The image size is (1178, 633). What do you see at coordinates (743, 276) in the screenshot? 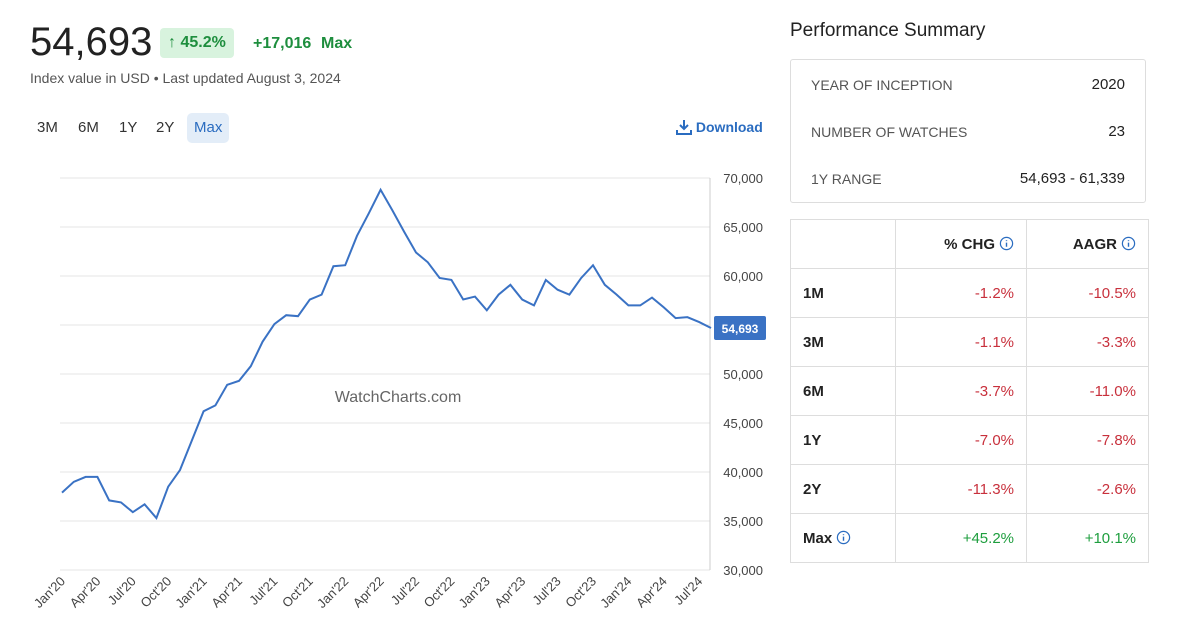
I see `y-tick-label: 60,000` at bounding box center [743, 276].